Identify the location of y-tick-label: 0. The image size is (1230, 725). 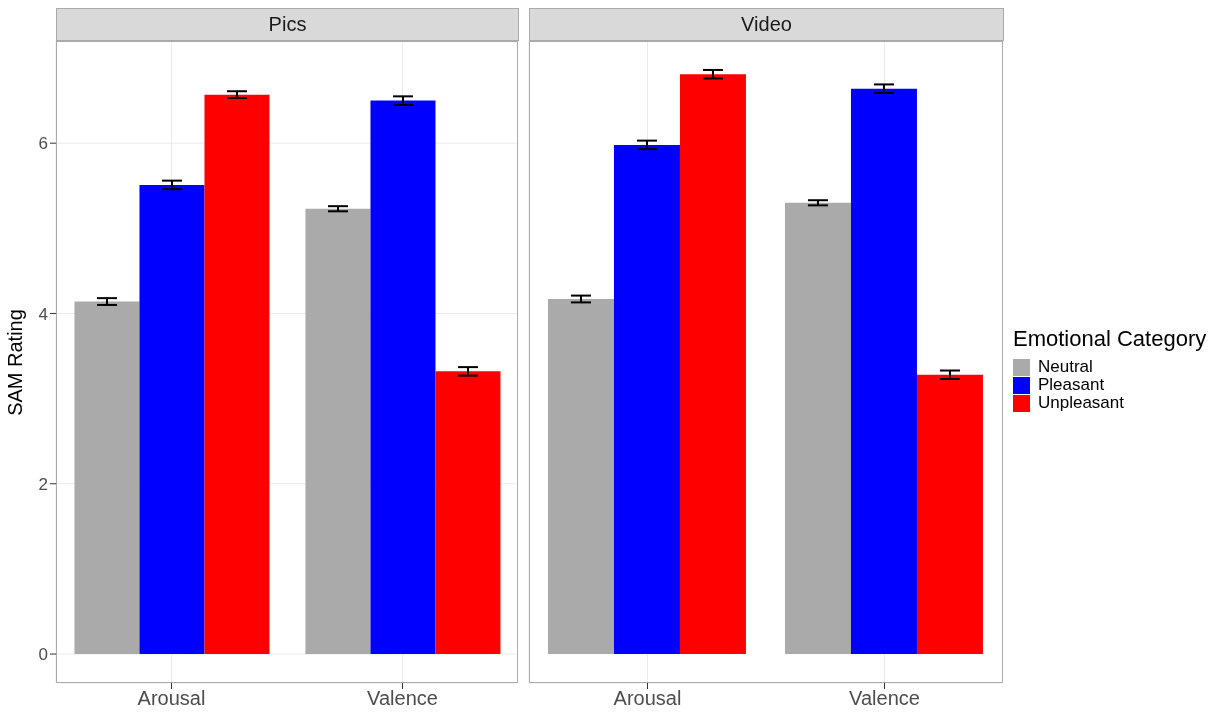
(43, 655).